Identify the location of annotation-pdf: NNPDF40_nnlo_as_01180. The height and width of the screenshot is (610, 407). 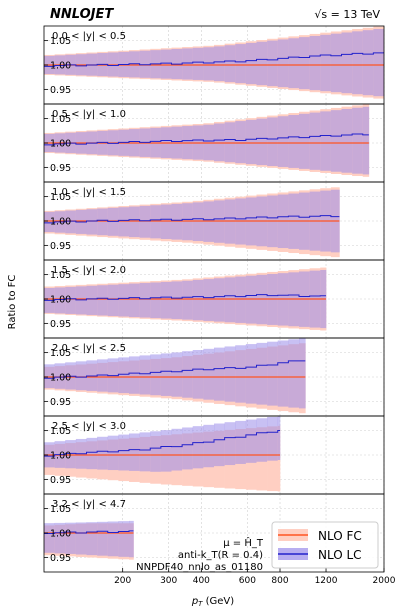
(199, 567).